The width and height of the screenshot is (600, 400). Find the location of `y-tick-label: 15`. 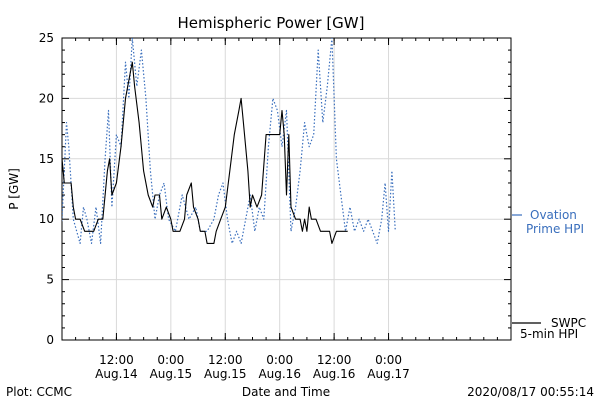

y-tick-label: 15 is located at coordinates (46, 159).